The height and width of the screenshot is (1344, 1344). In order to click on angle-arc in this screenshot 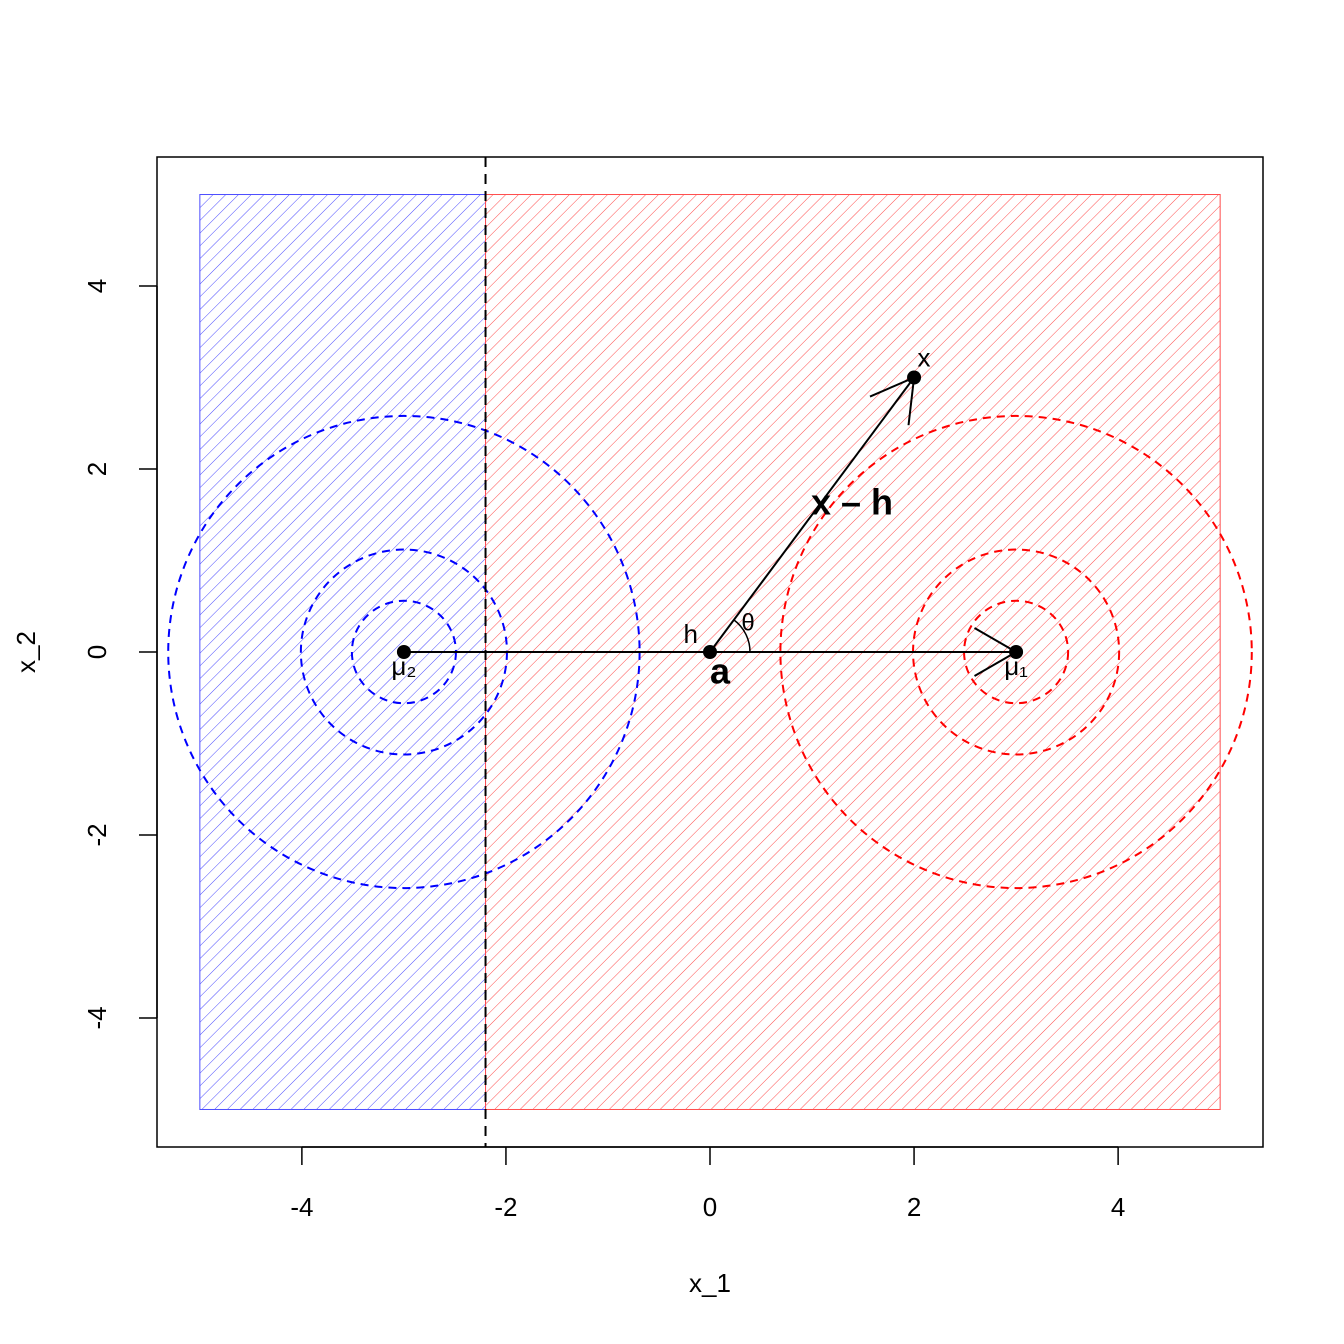, I will do `click(742, 636)`.